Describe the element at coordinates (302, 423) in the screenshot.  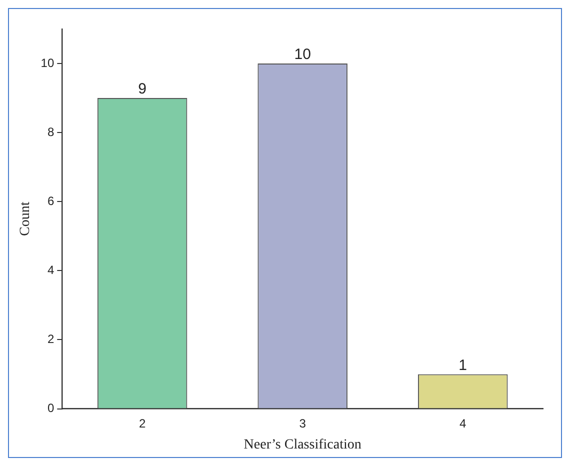
I see `x-tick-label: 3` at that location.